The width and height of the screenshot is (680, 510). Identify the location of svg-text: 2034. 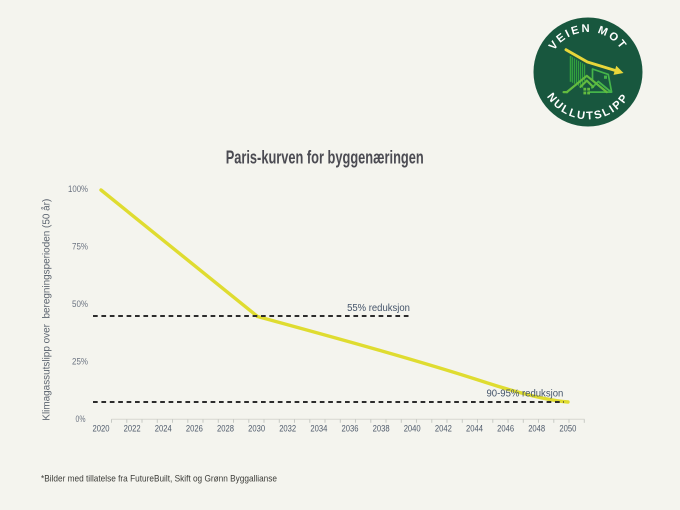
(318, 429).